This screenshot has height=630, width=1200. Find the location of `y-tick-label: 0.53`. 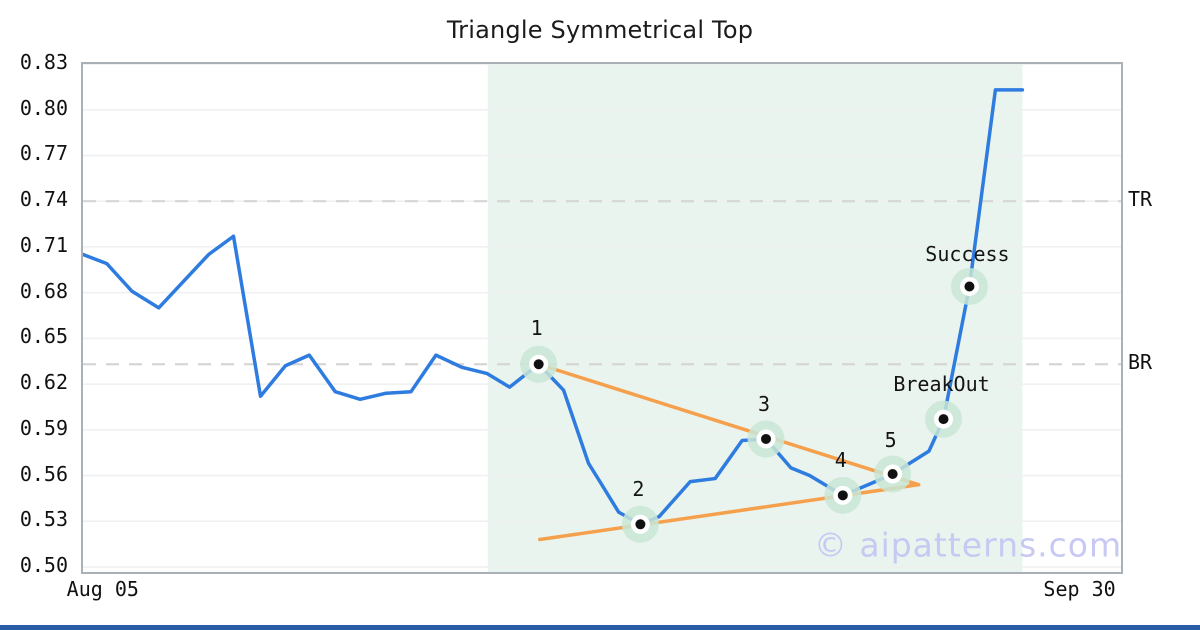

y-tick-label: 0.53 is located at coordinates (43, 519).